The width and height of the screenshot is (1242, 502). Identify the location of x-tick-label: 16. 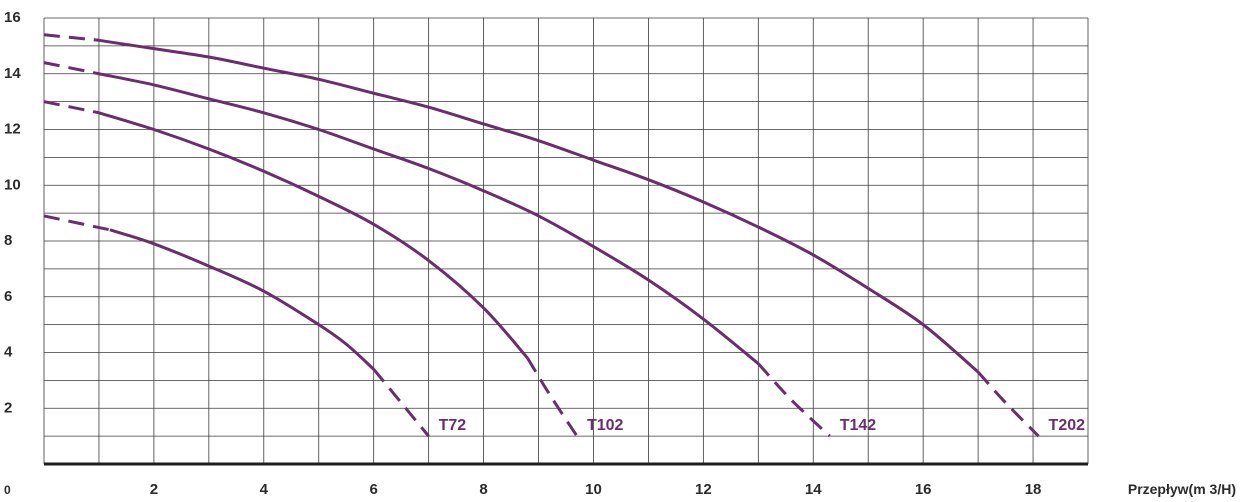
(923, 489).